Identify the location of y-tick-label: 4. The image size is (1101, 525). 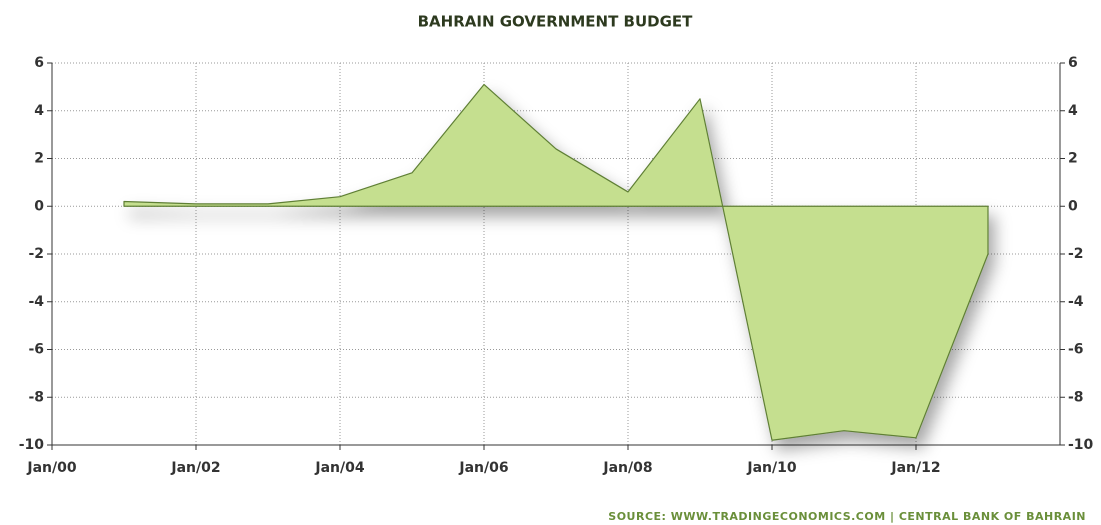
(39, 111).